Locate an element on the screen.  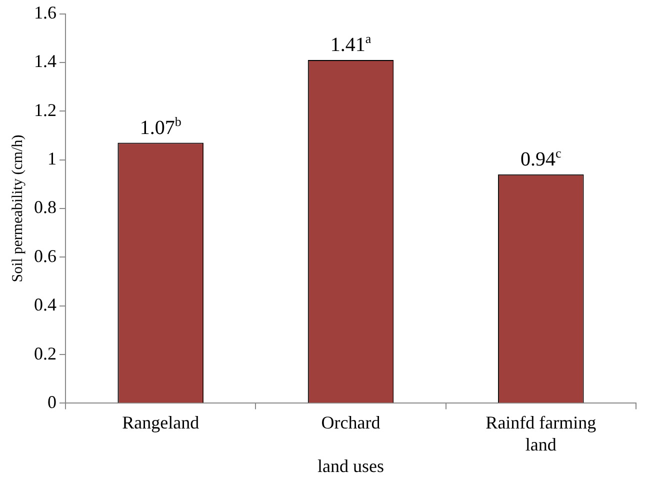
y-tick-label: 1 is located at coordinates (52, 158).